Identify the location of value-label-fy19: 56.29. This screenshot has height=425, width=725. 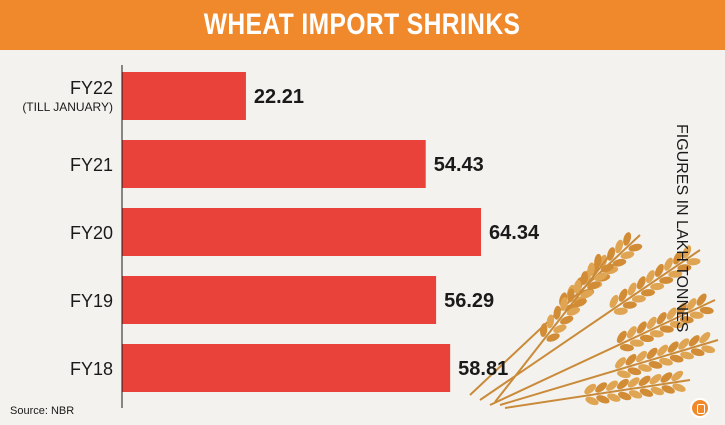
(469, 301).